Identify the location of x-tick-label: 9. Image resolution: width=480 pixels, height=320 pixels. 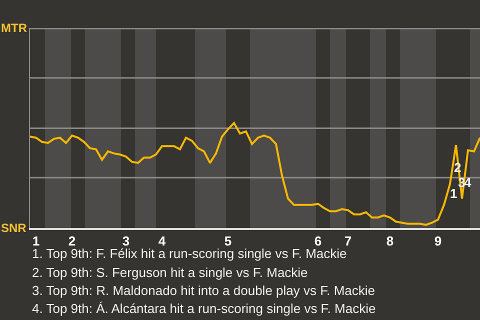
(438, 241).